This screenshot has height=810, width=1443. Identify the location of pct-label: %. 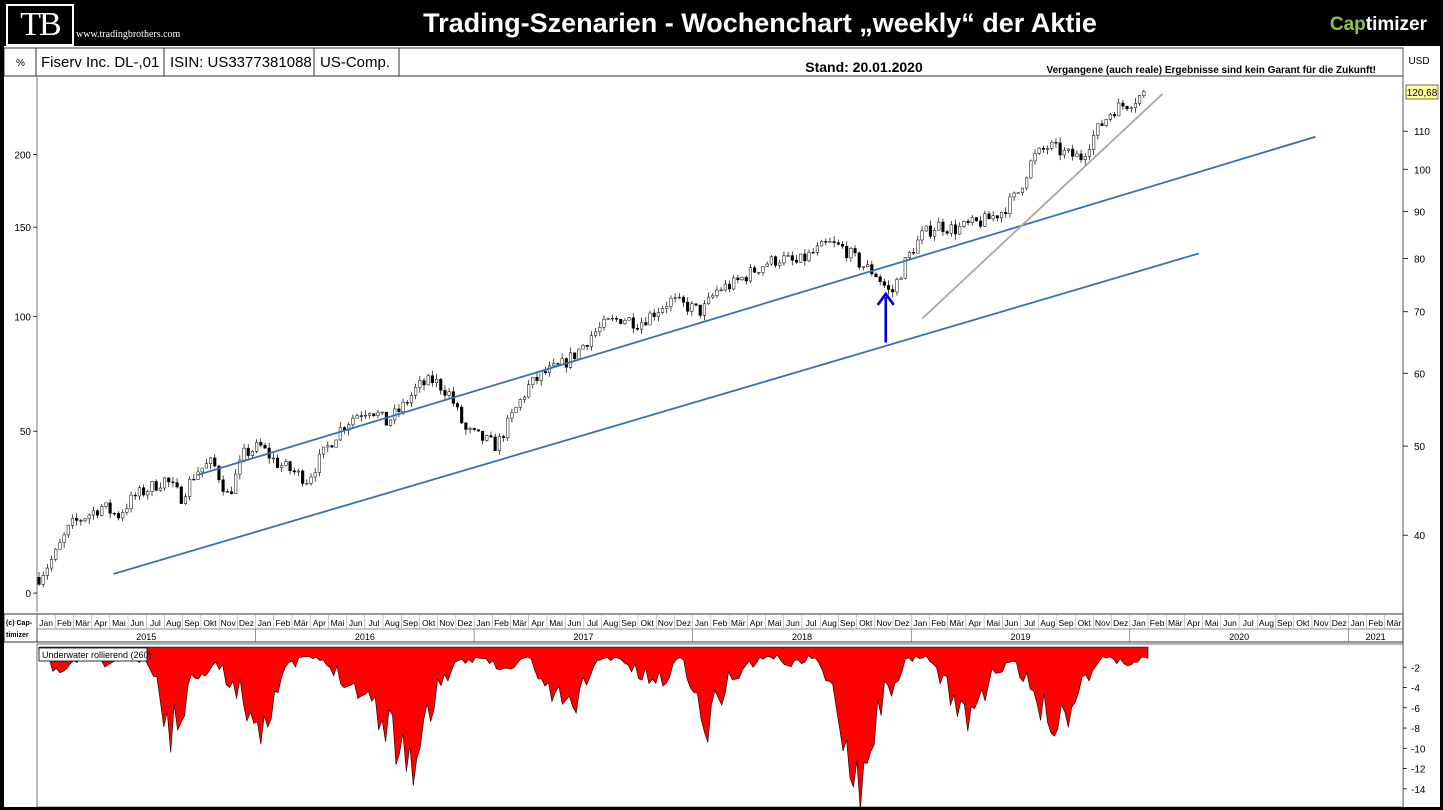
(20, 63).